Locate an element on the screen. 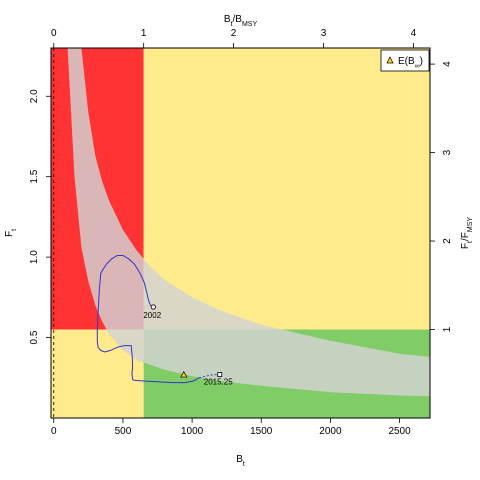 This screenshot has height=480, width=480. top-tick-label: 3 is located at coordinates (324, 33).